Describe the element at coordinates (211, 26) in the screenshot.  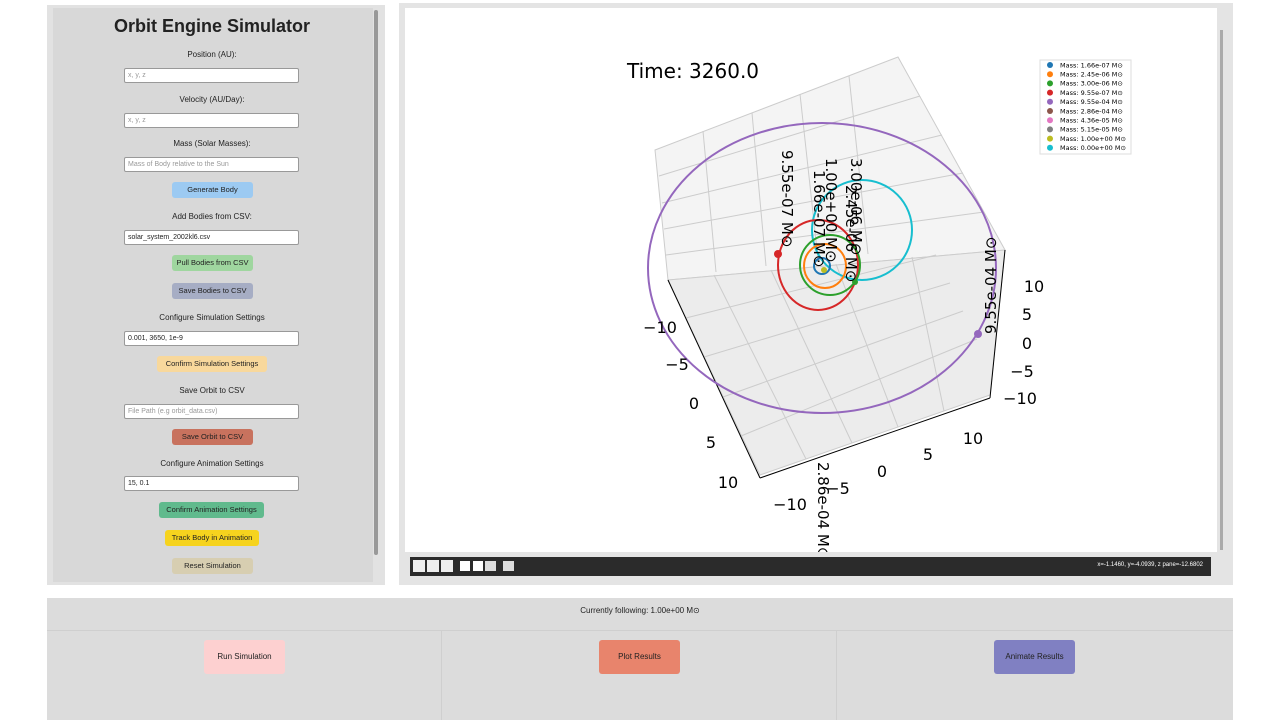
I see `app-title: Orbit Engine Simulator` at that location.